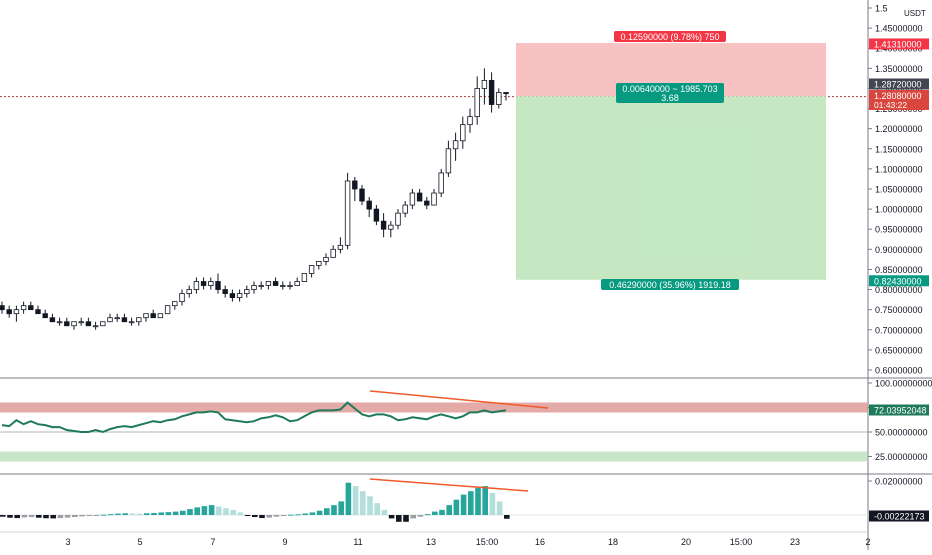 This screenshot has height=555, width=932. What do you see at coordinates (915, 13) in the screenshot?
I see `currency-label: USDT` at bounding box center [915, 13].